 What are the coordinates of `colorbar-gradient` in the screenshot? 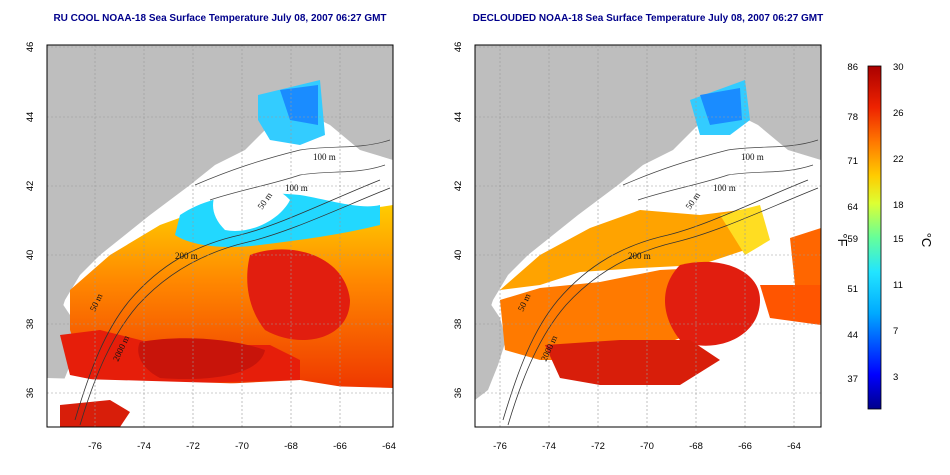 It's located at (874, 237).